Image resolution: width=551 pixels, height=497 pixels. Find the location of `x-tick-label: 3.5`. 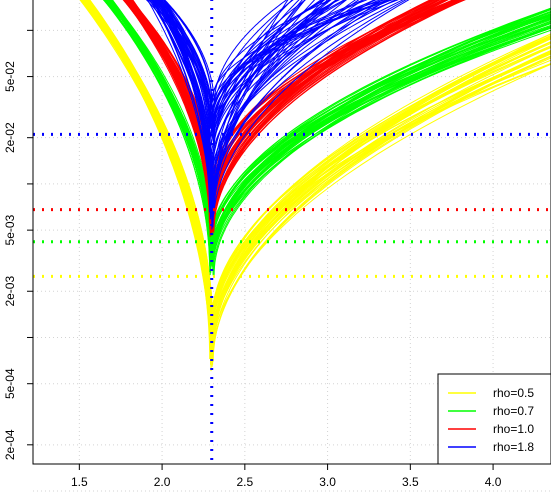

x-tick-label: 3.5 is located at coordinates (410, 482).